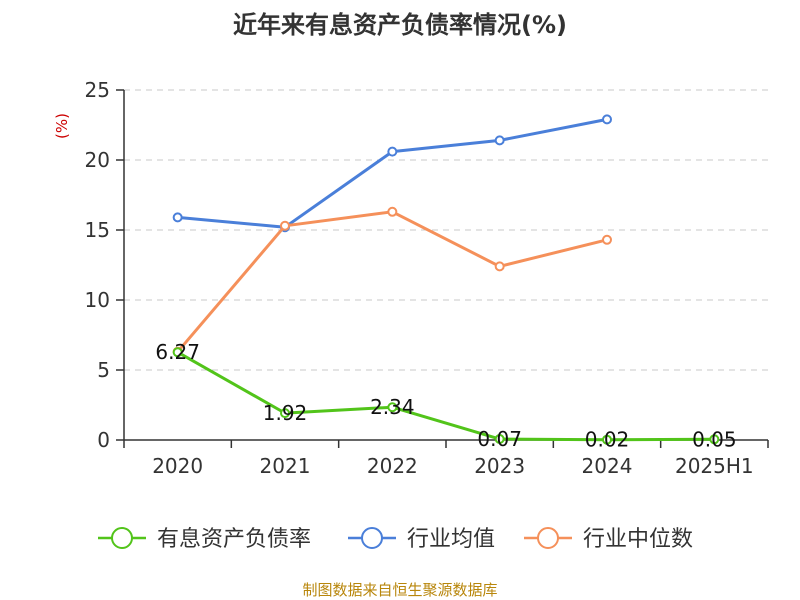 This screenshot has width=800, height=600. What do you see at coordinates (103, 440) in the screenshot?
I see `y-tick-label-0: 0` at bounding box center [103, 440].